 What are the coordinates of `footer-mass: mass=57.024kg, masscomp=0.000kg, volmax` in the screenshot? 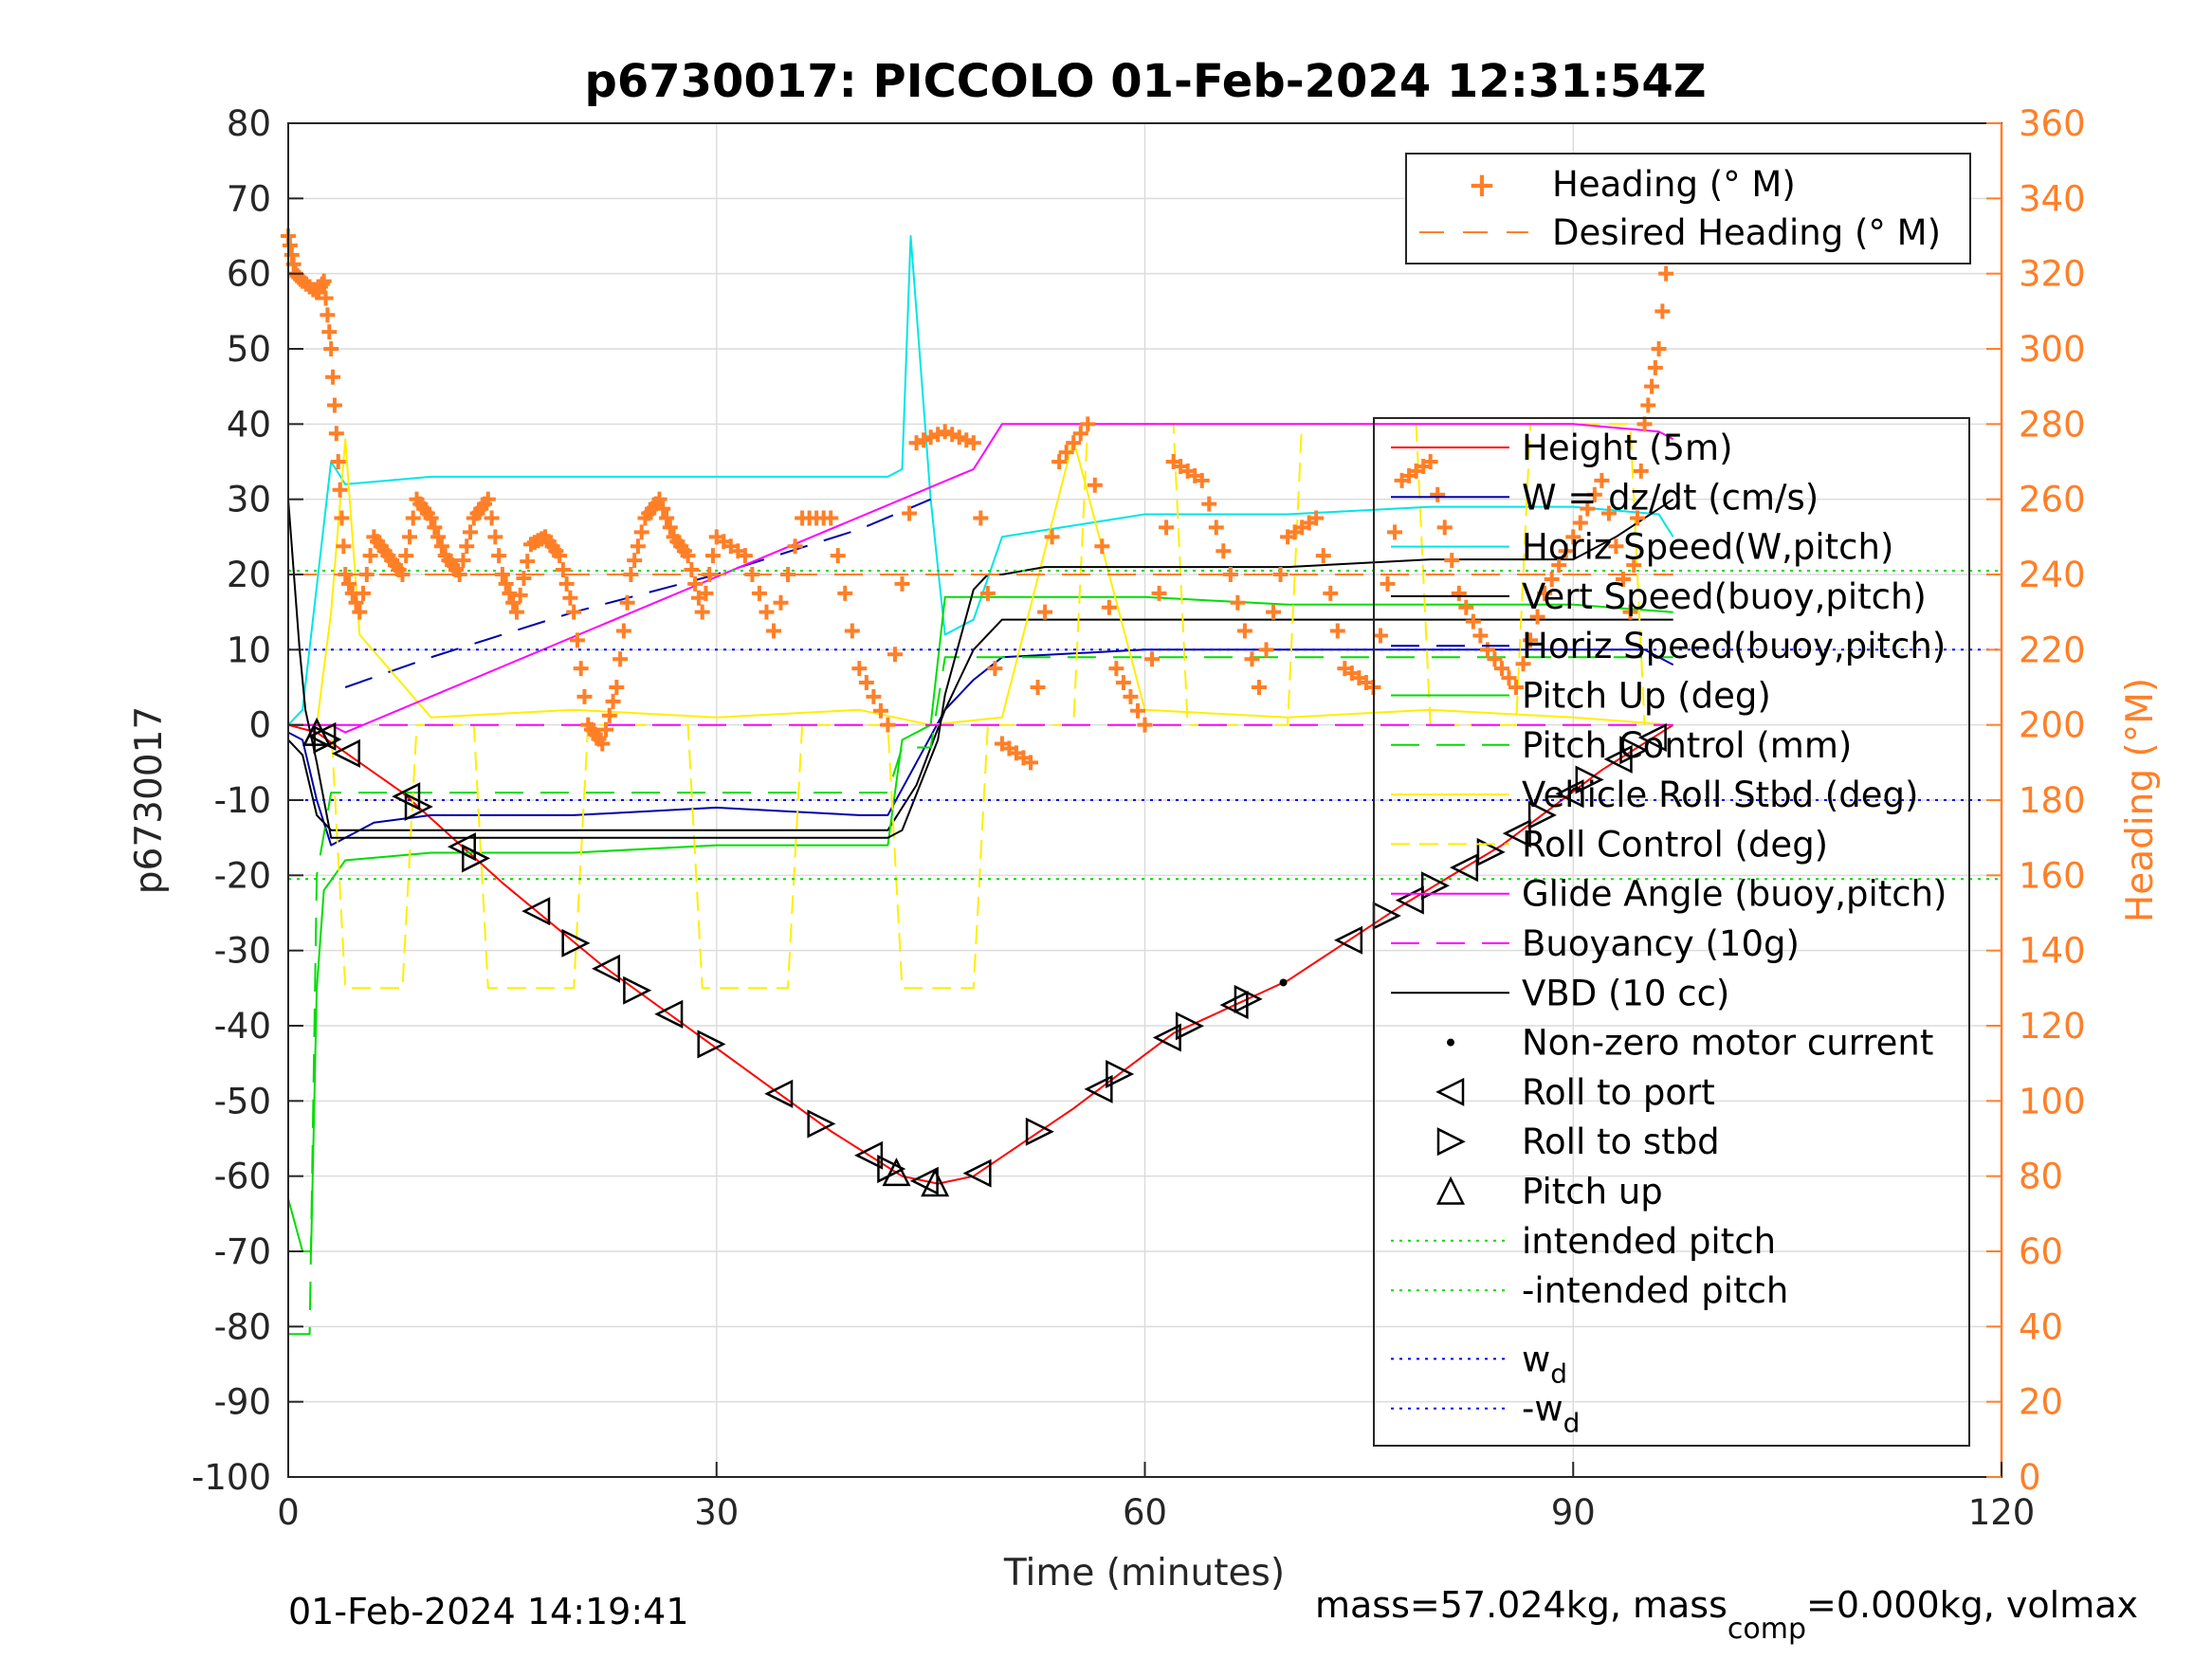 It's located at (1726, 1615).